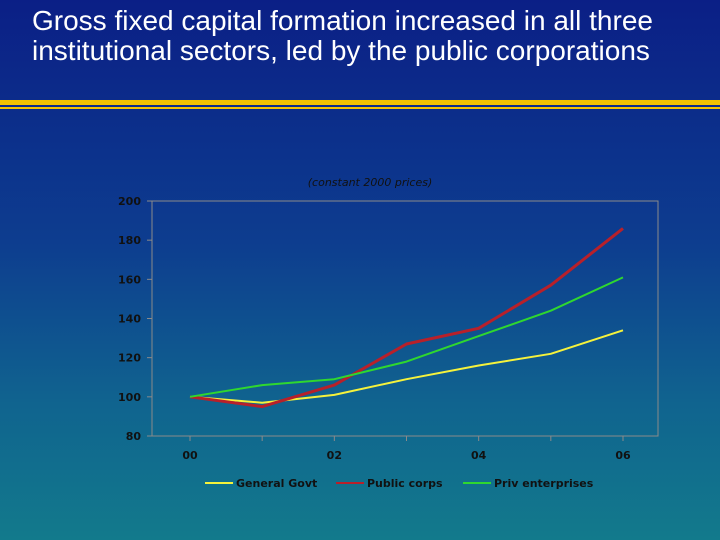 The width and height of the screenshot is (720, 540). I want to click on chart-title: (constant 2000 prices), so click(370, 182).